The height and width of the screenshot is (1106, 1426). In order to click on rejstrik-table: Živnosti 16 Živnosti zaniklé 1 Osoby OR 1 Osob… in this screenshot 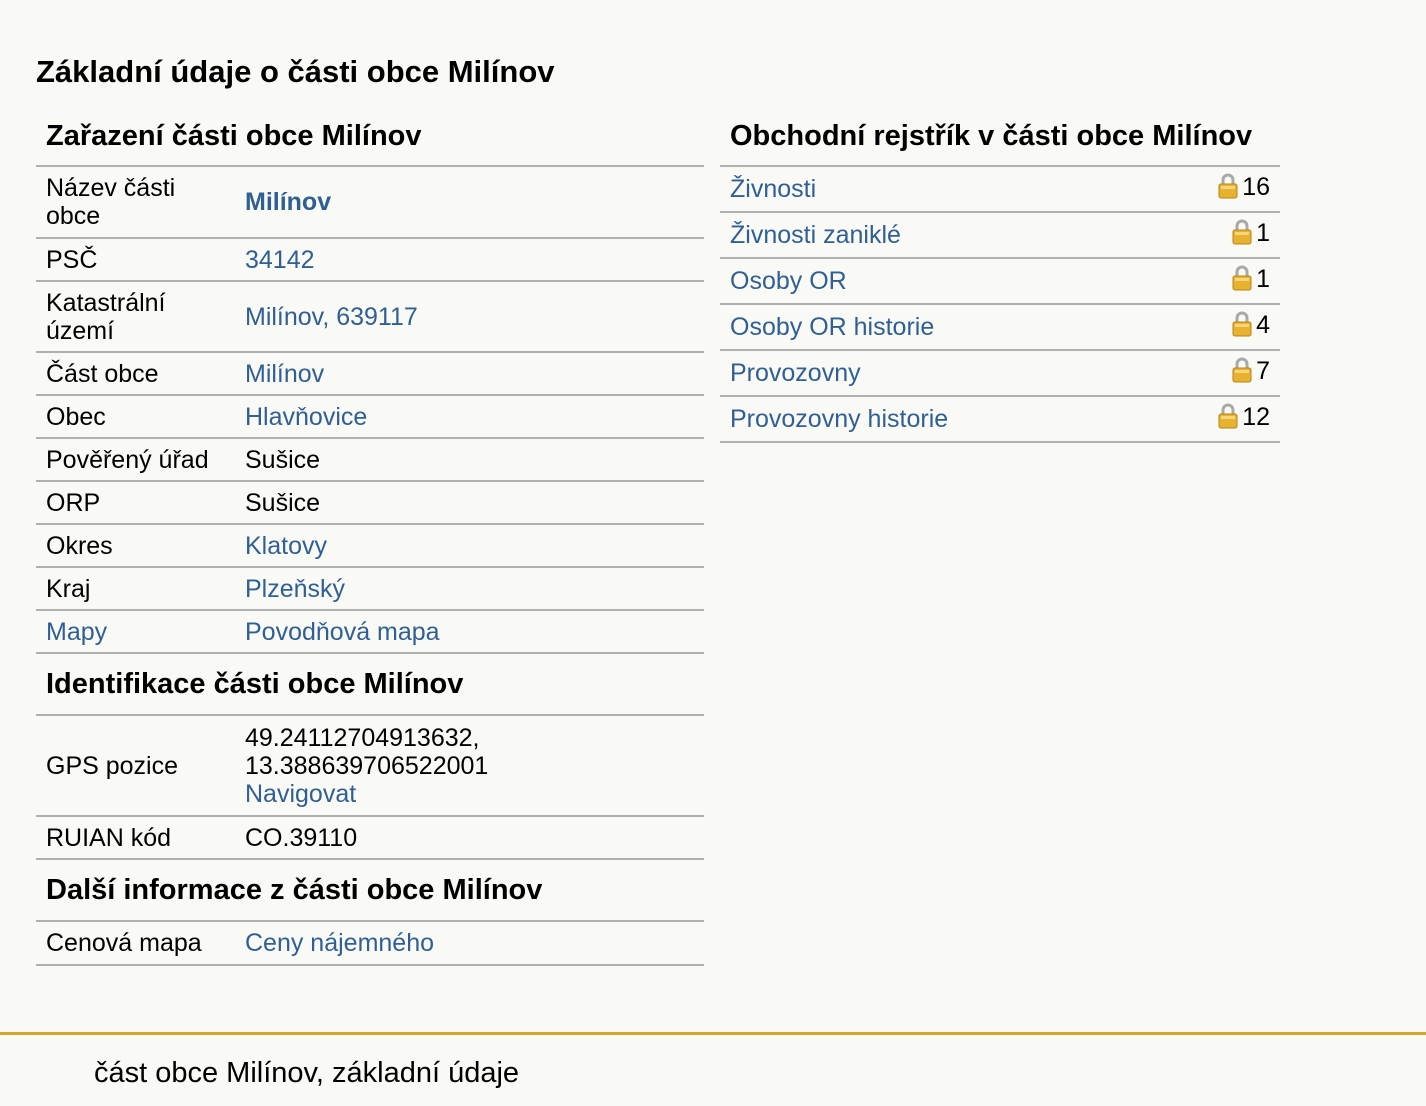, I will do `click(1000, 305)`.